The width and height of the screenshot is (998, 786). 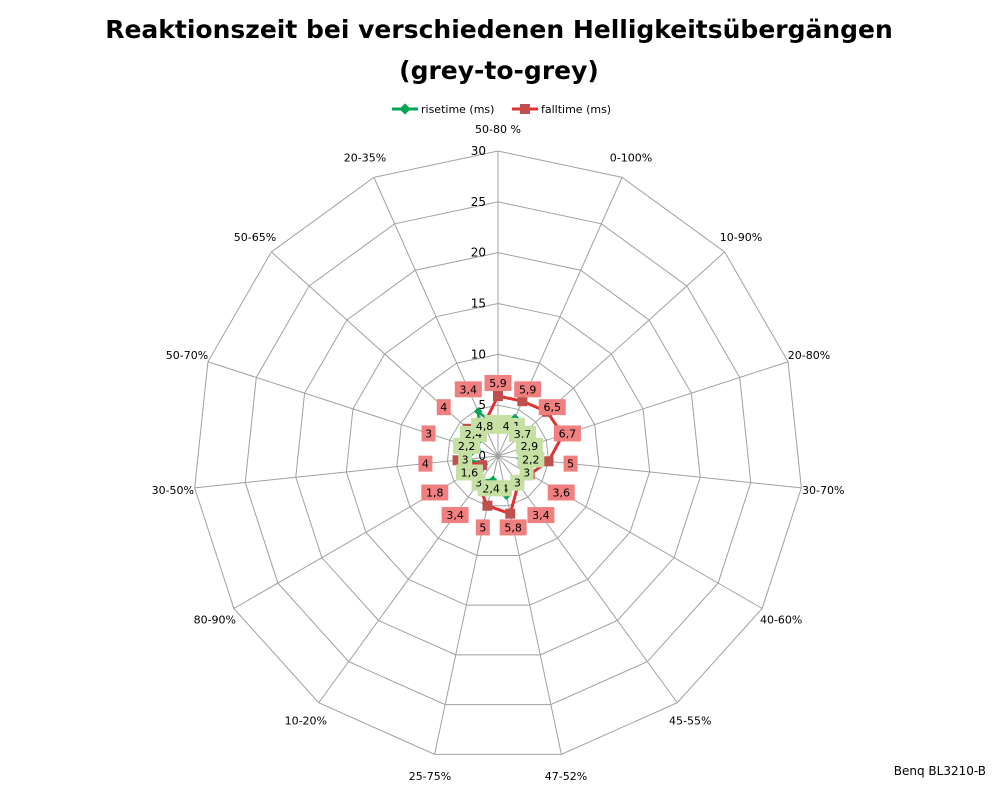 I want to click on data-label-text: 1,8, so click(x=435, y=493).